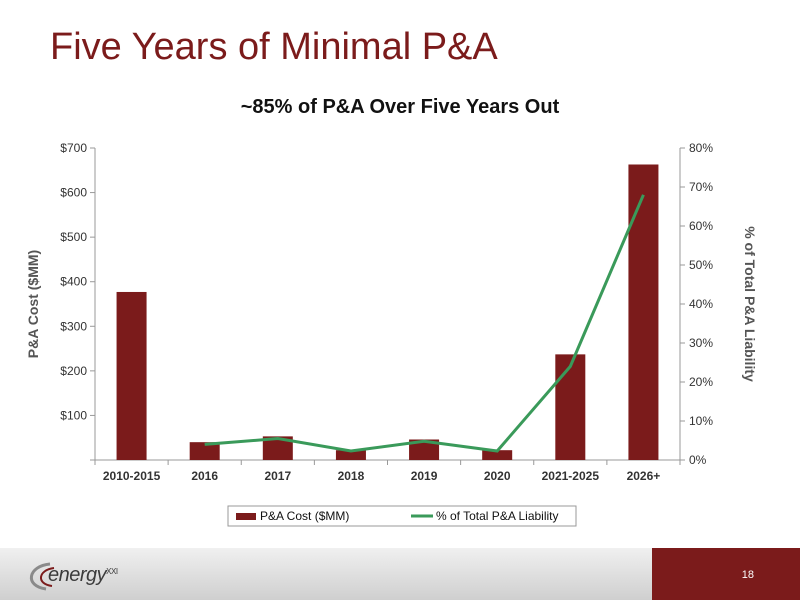  Describe the element at coordinates (204, 476) in the screenshot. I see `x-tick-label: 2016` at that location.